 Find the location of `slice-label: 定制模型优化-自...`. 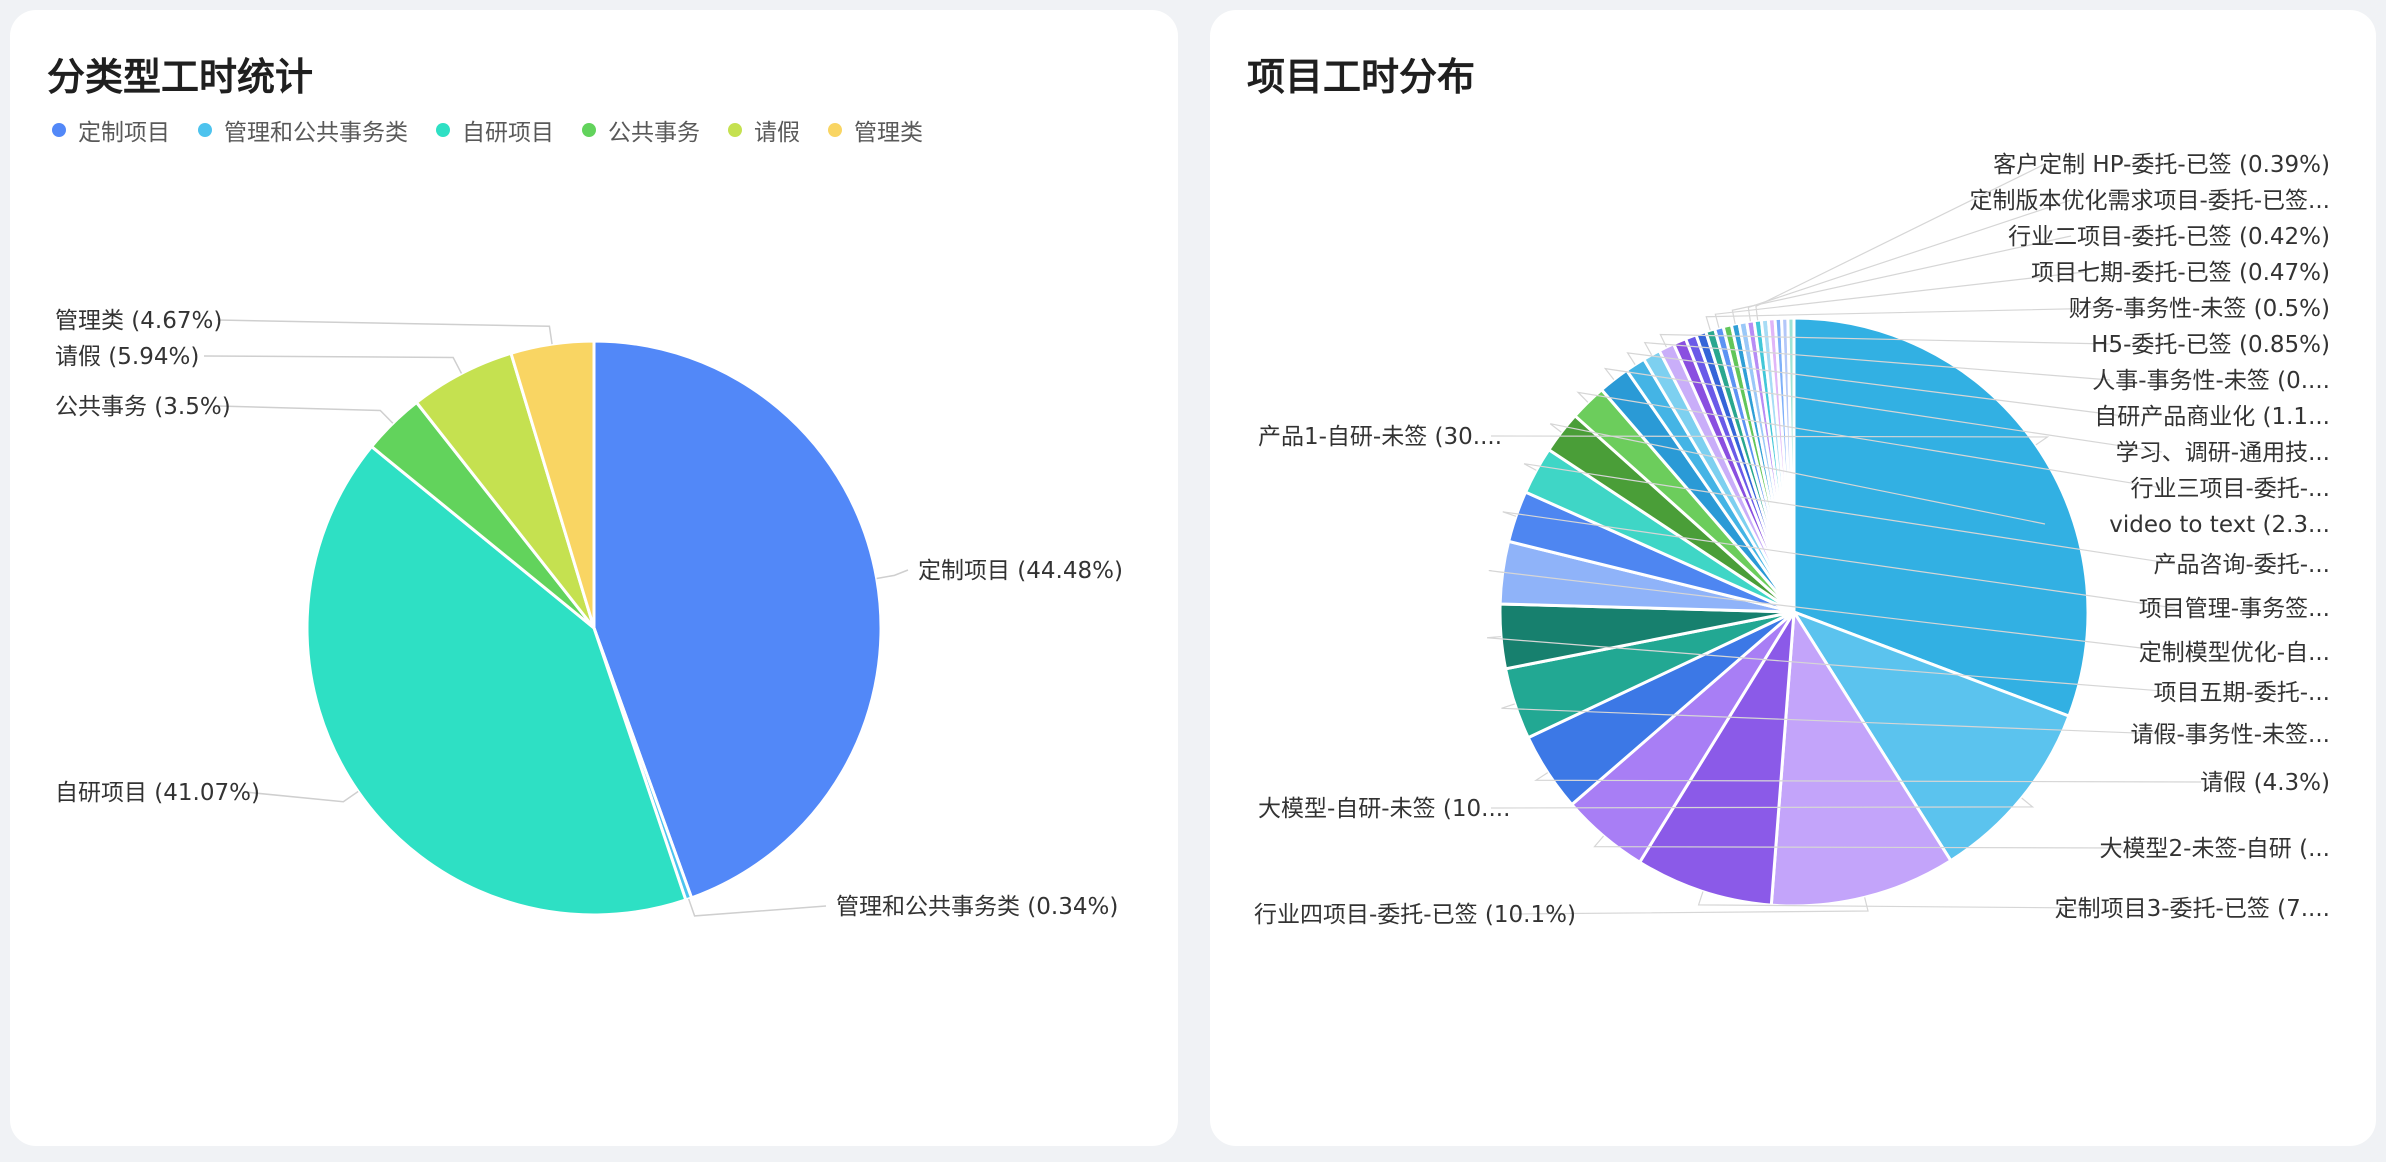

slice-label: 定制模型优化-自... is located at coordinates (2234, 653).